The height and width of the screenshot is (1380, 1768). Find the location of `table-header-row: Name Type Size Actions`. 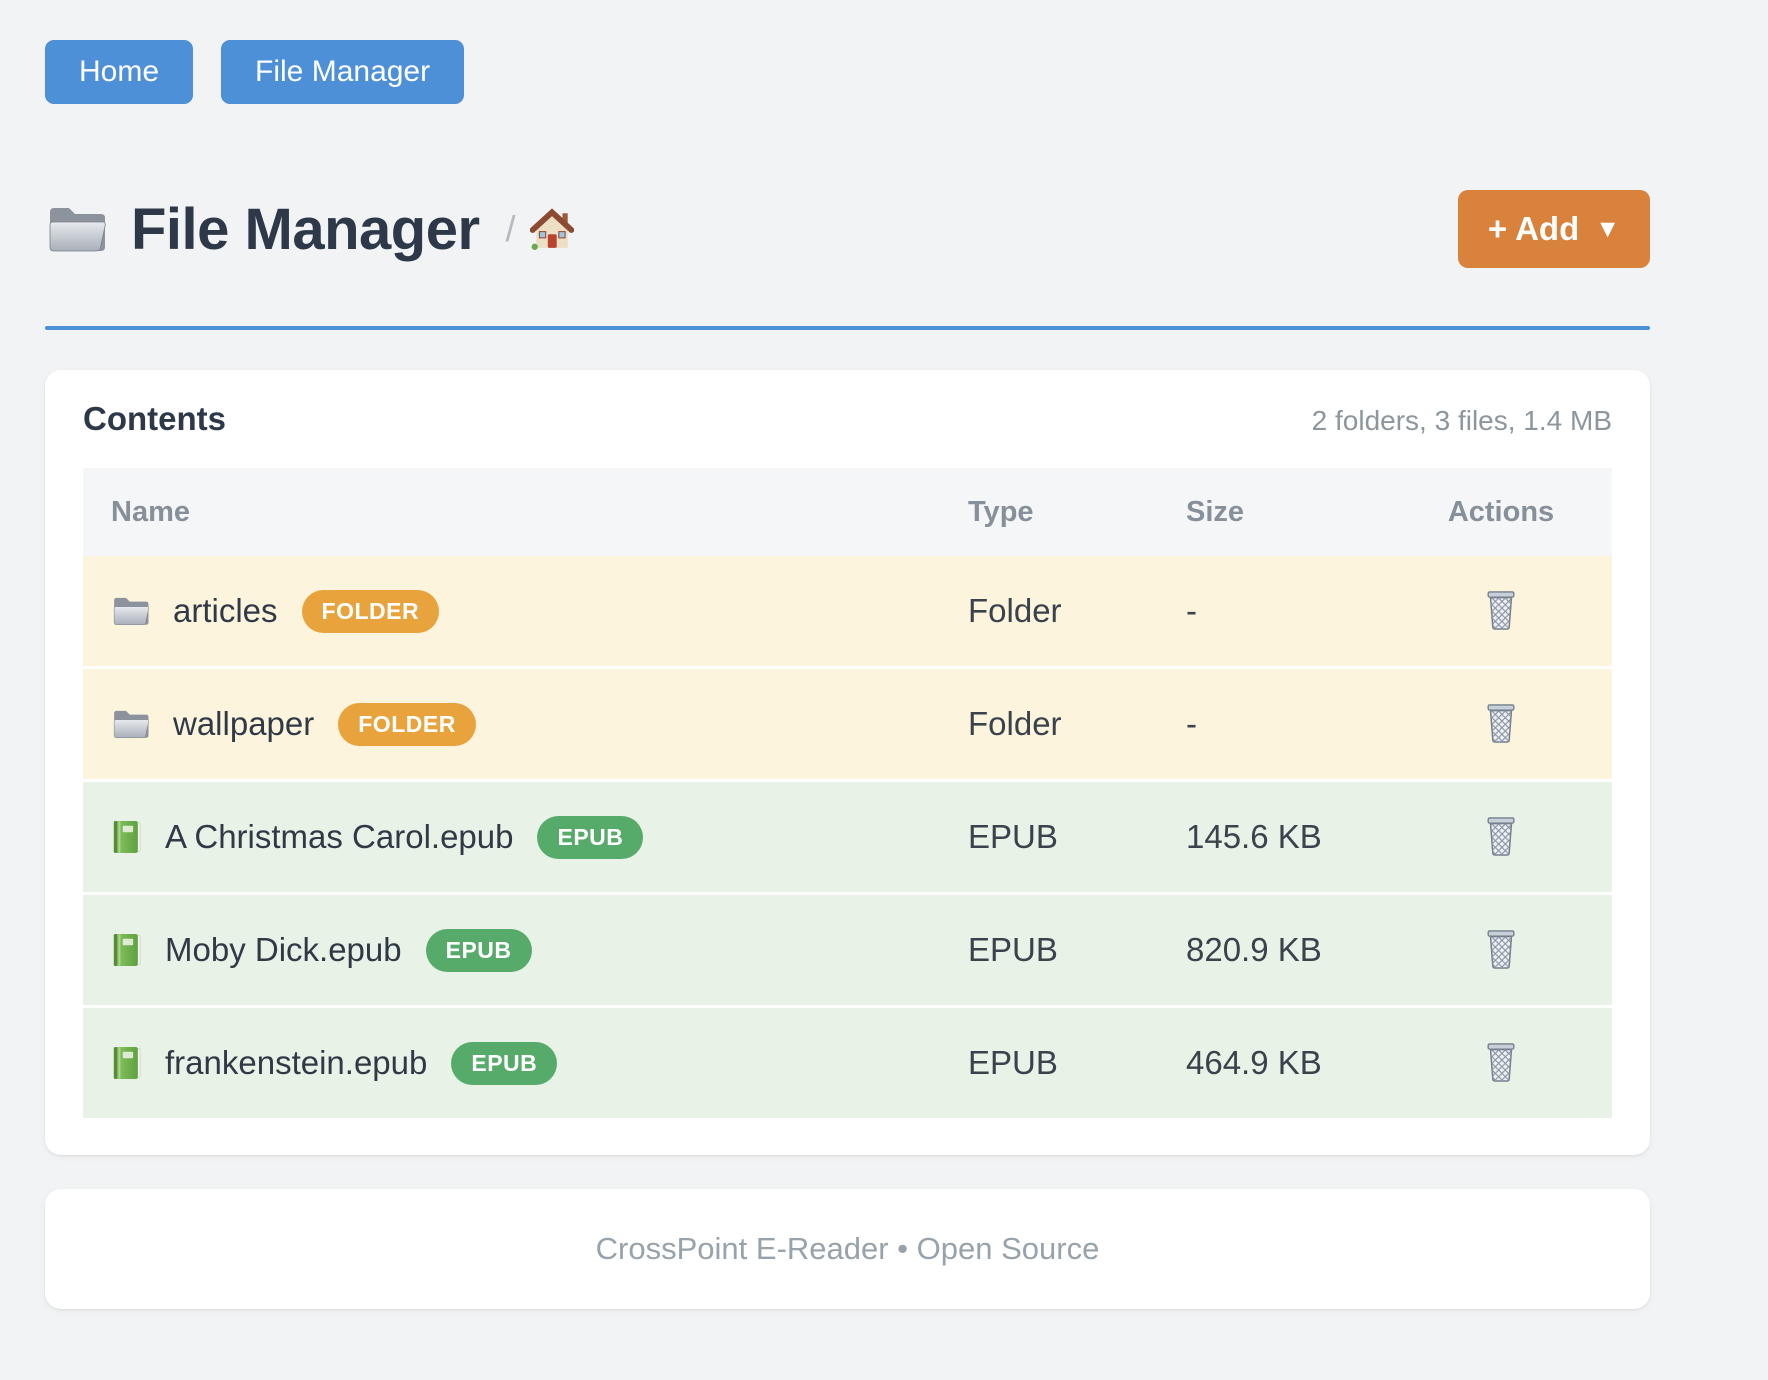

table-header-row: Name Type Size Actions is located at coordinates (847, 512).